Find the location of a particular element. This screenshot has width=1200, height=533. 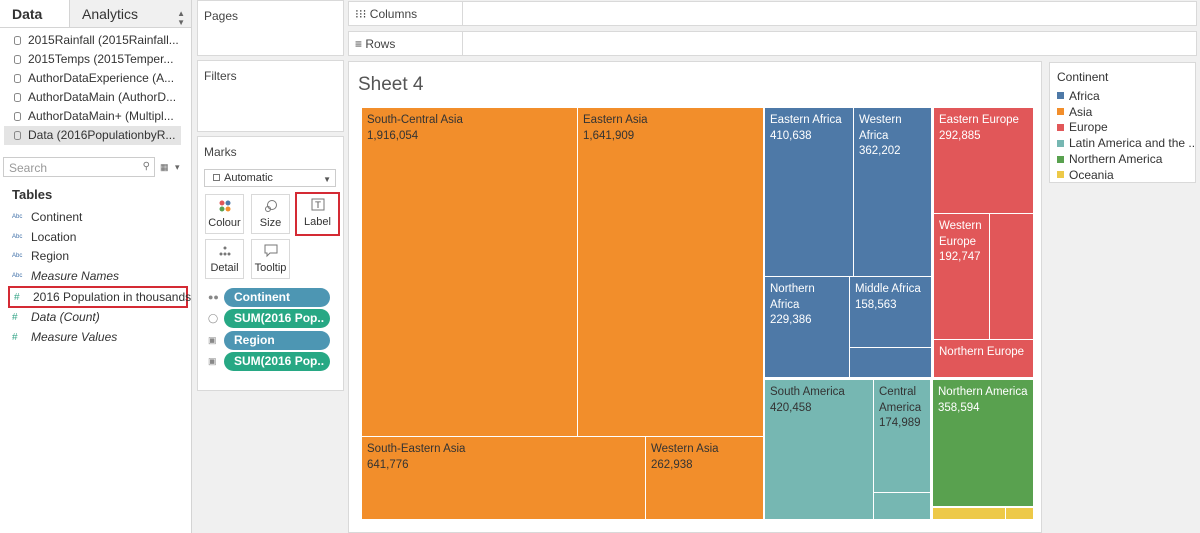

search-placeholder: Search is located at coordinates (28, 168).